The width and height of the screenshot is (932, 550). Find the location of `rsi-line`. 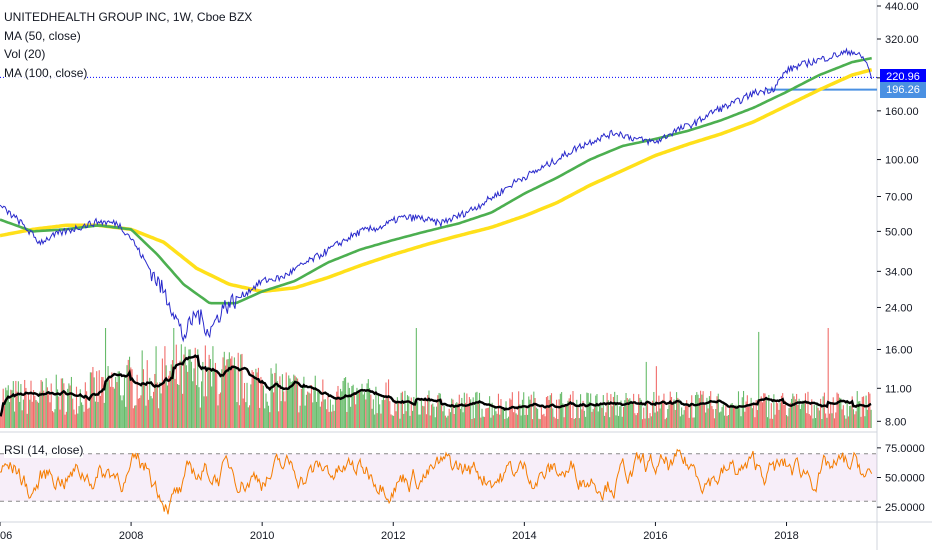

rsi-line is located at coordinates (436, 481).